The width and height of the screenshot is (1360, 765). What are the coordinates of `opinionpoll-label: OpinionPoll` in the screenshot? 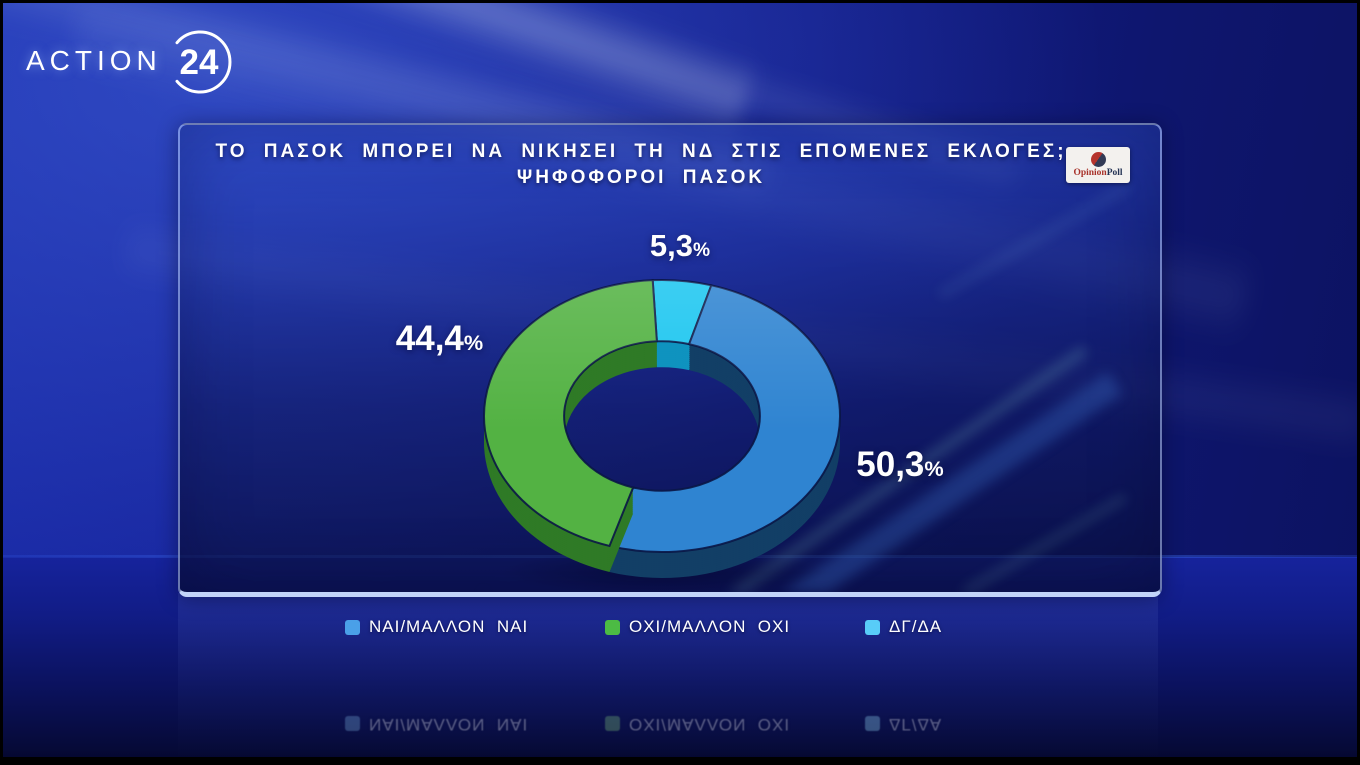 It's located at (1098, 173).